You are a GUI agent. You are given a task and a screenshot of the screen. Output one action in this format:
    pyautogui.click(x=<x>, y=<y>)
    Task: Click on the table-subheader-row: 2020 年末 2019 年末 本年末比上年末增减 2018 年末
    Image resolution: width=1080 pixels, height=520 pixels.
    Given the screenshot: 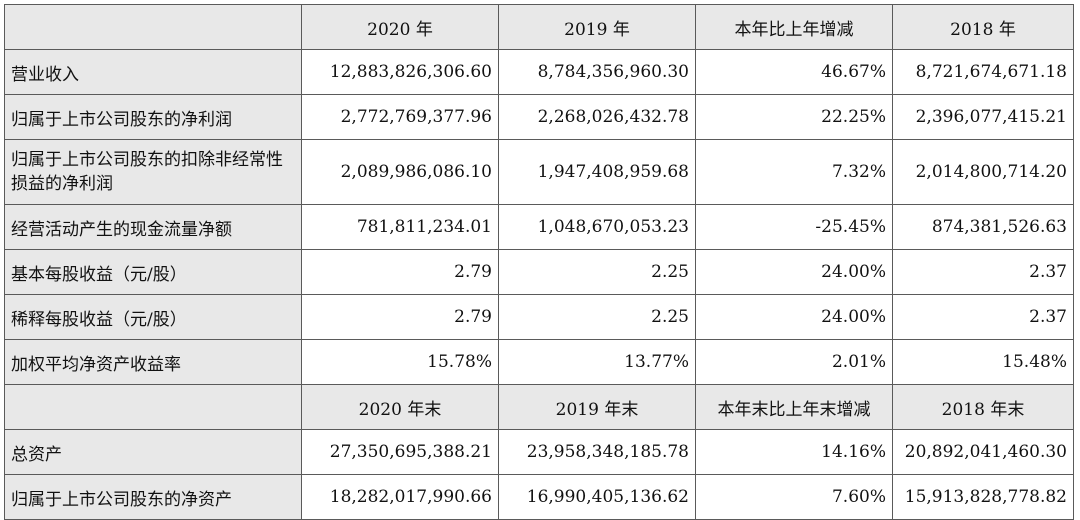 What is the action you would take?
    pyautogui.click(x=539, y=407)
    